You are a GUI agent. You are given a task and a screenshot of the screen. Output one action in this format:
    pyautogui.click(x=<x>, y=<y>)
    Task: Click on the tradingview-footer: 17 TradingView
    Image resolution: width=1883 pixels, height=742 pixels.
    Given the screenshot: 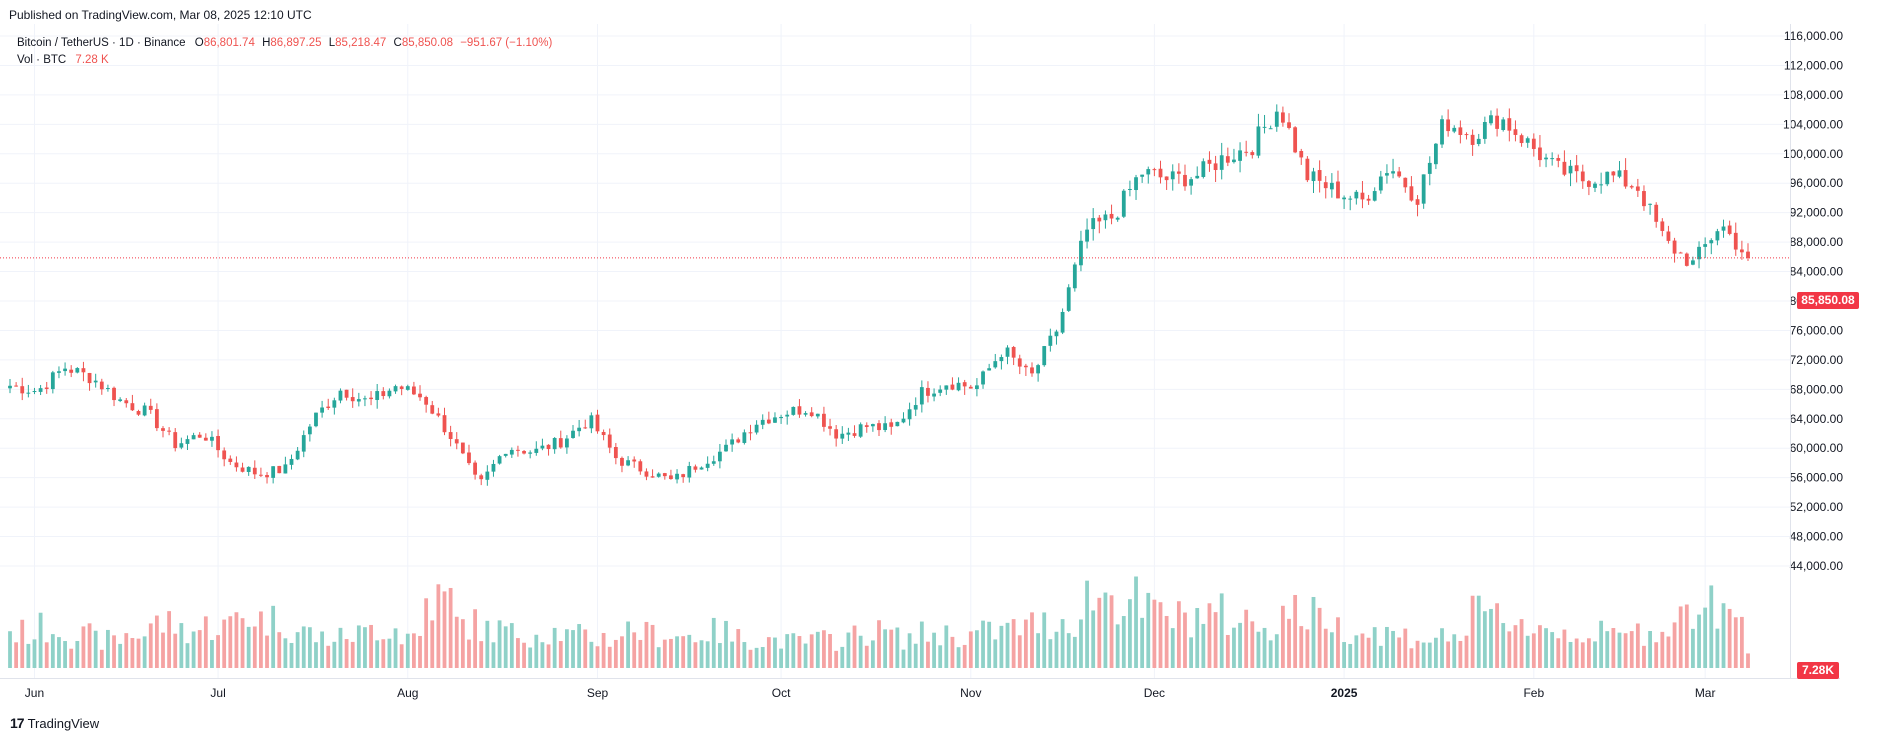 What is the action you would take?
    pyautogui.click(x=54, y=723)
    